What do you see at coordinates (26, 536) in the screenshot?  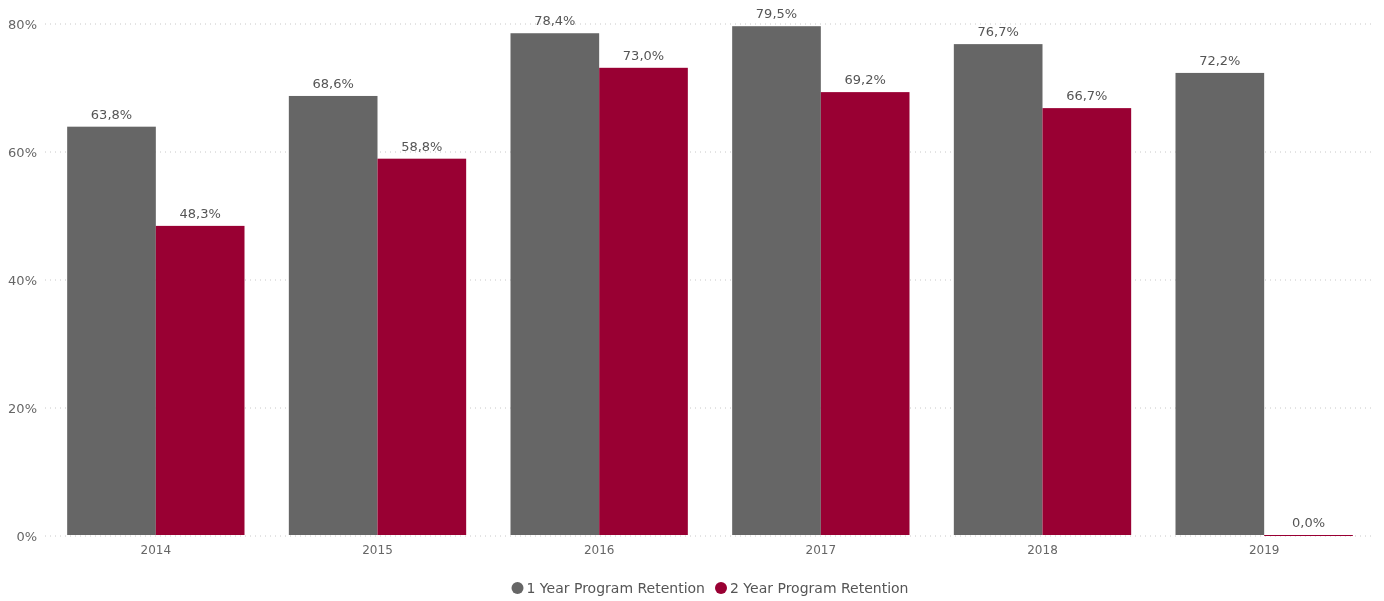 I see `y-tick-label: 0%` at bounding box center [26, 536].